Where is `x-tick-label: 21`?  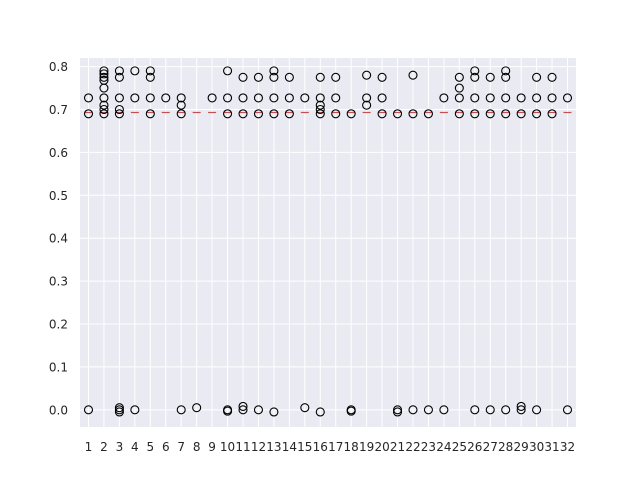
x-tick-label: 21 is located at coordinates (397, 447).